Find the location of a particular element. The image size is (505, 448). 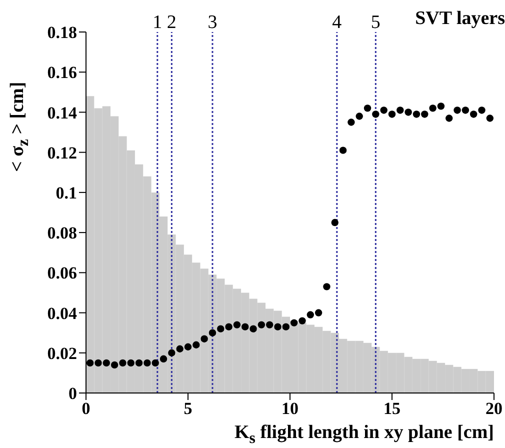

x-tick-label: 10 is located at coordinates (290, 408).